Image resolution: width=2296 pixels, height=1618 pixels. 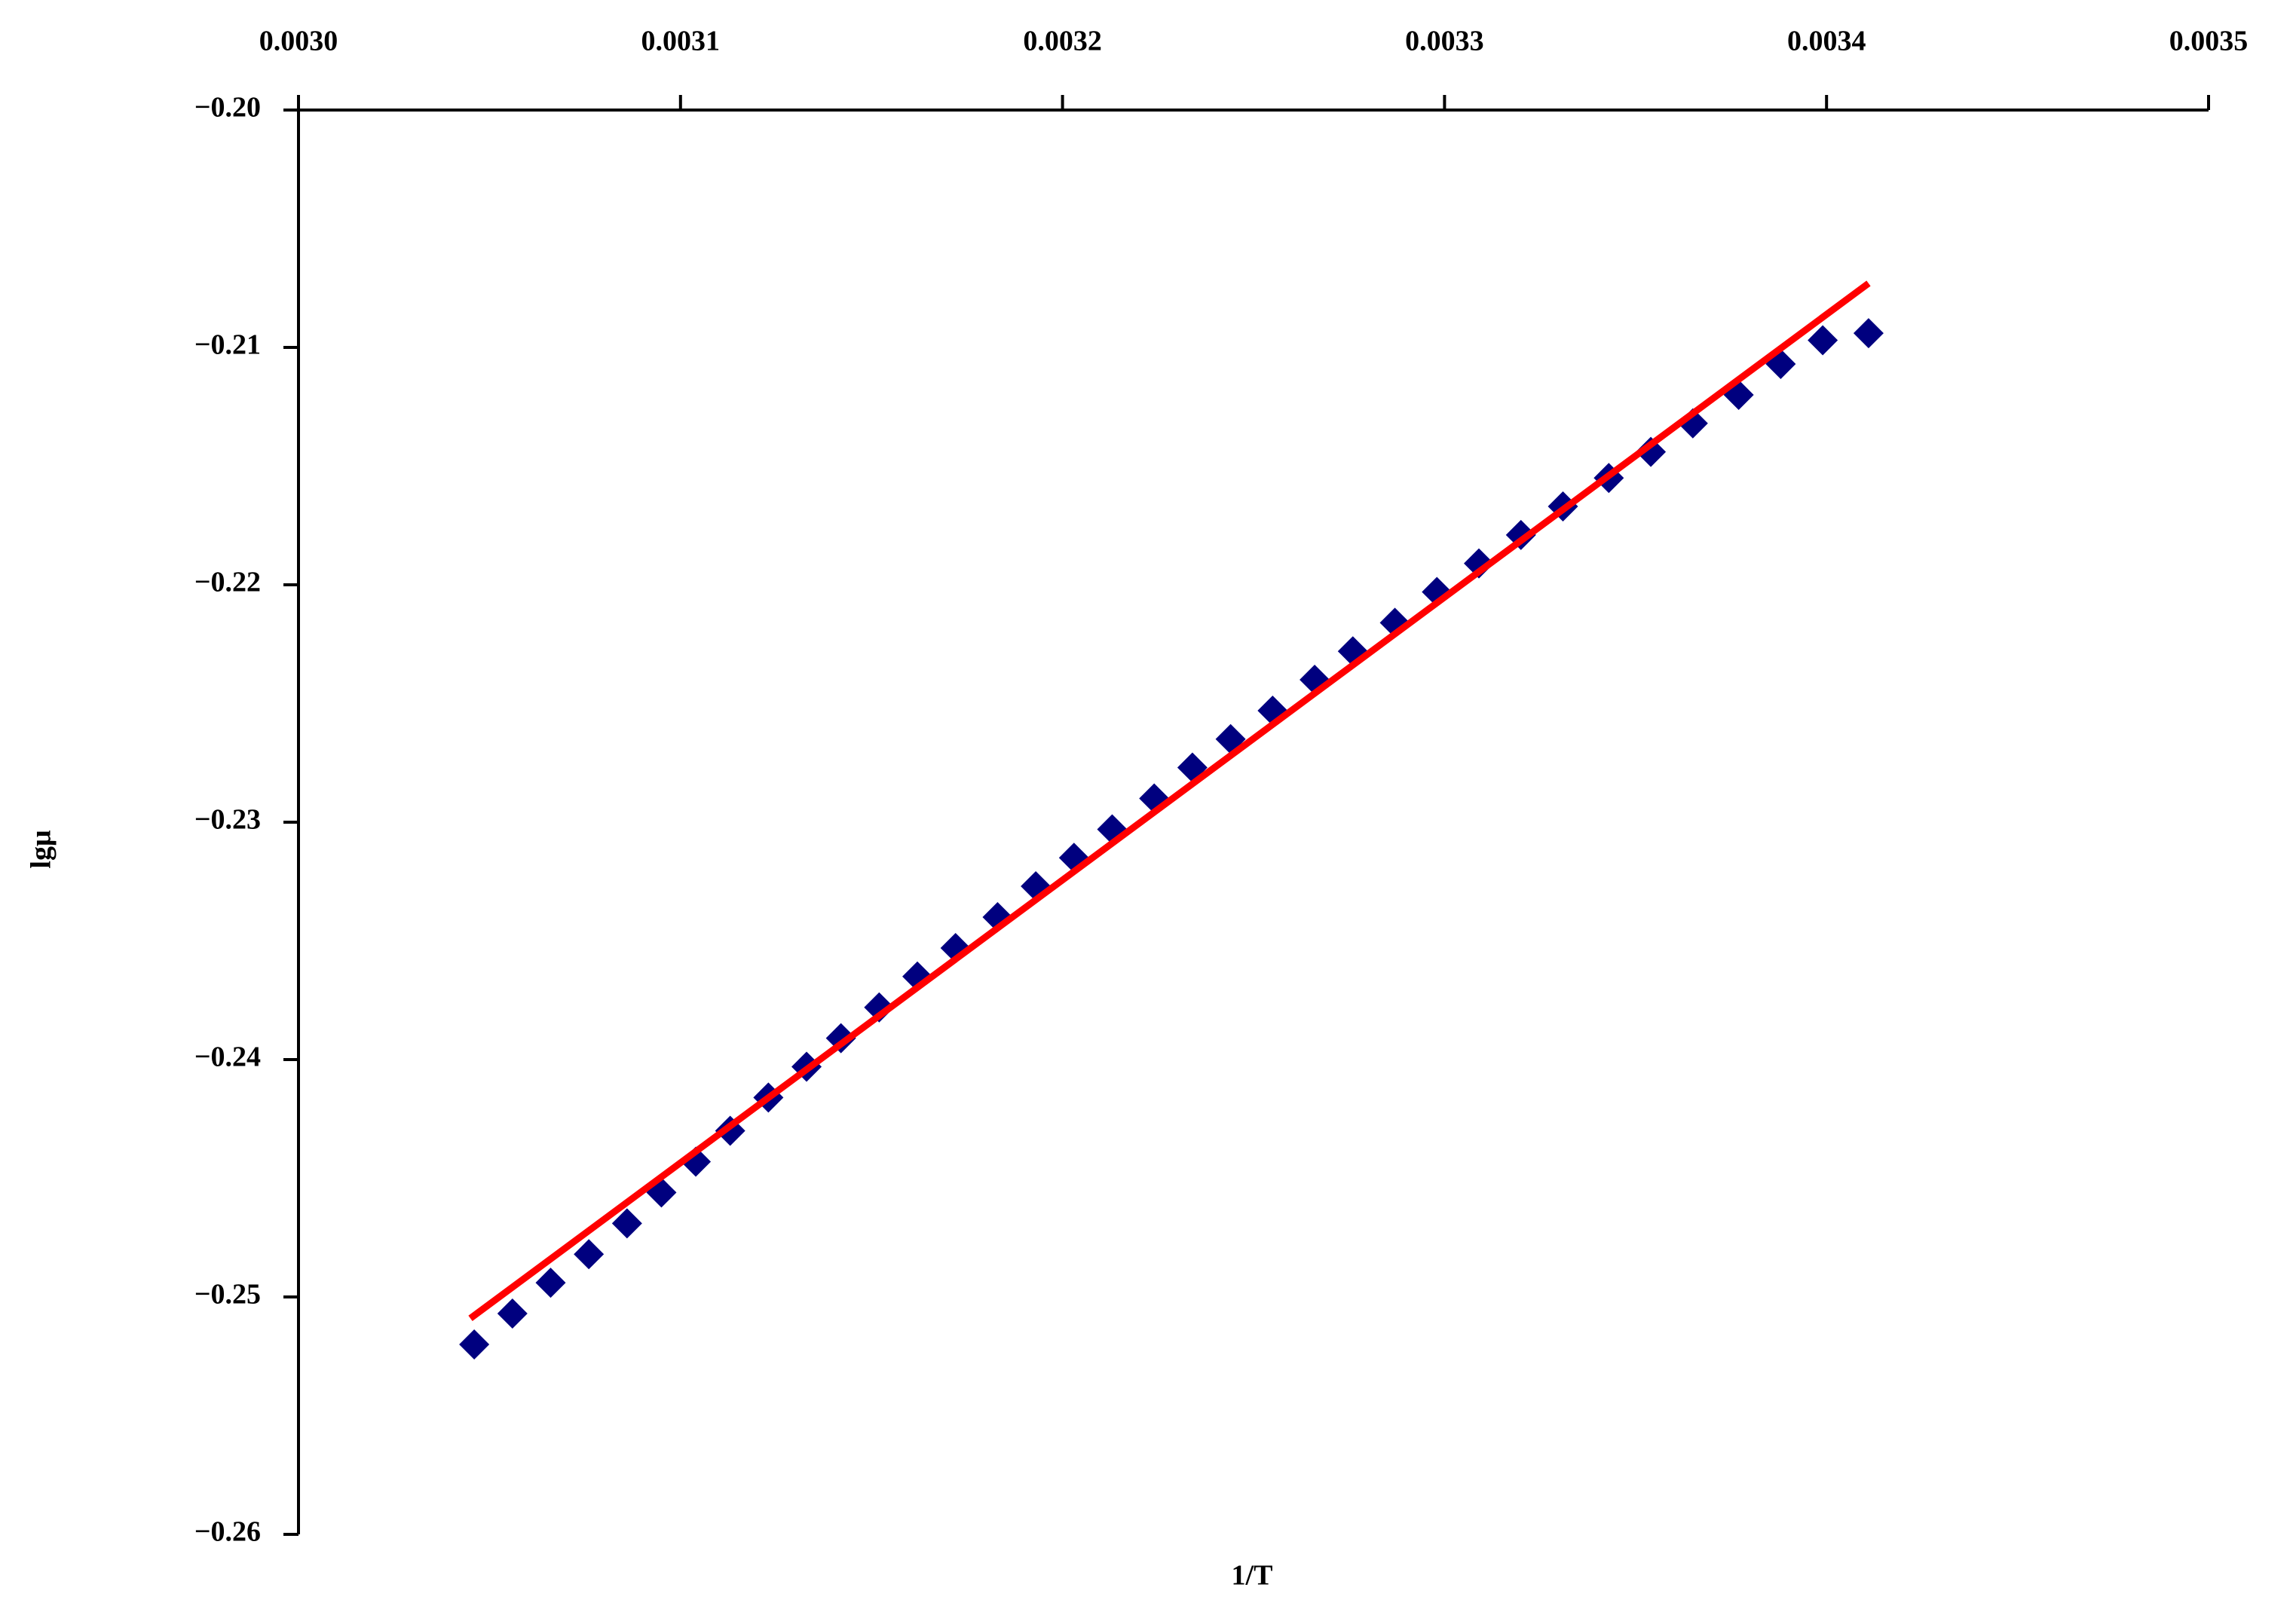 I want to click on x-tick-label: 0.0031, so click(x=681, y=41).